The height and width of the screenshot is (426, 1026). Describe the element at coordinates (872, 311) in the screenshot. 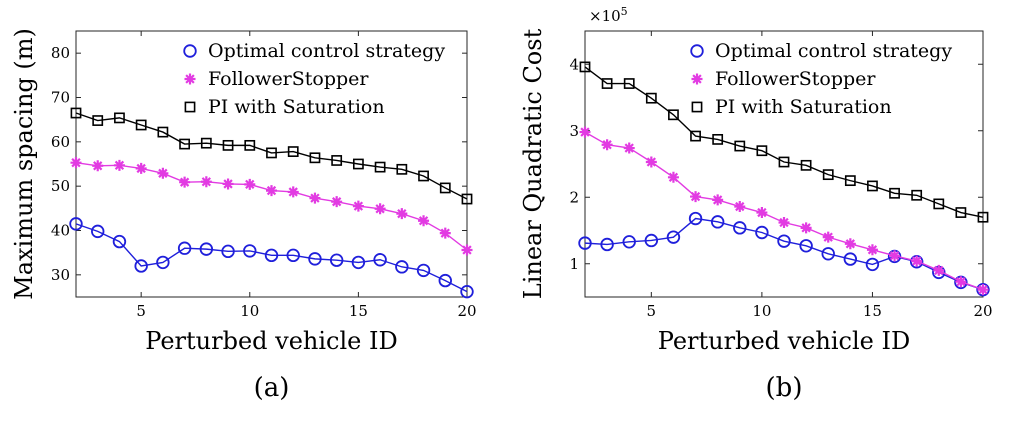

I see `x-tick-label: 15` at that location.